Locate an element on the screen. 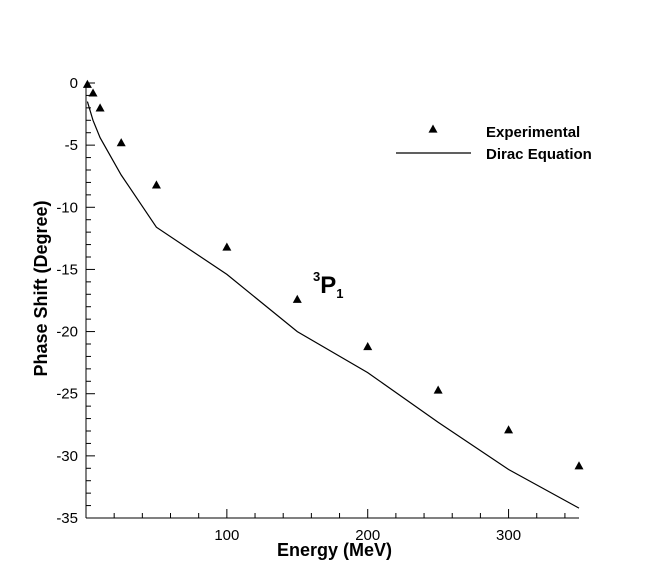  legend: Experimental Dirac Equation is located at coordinates (494, 143).